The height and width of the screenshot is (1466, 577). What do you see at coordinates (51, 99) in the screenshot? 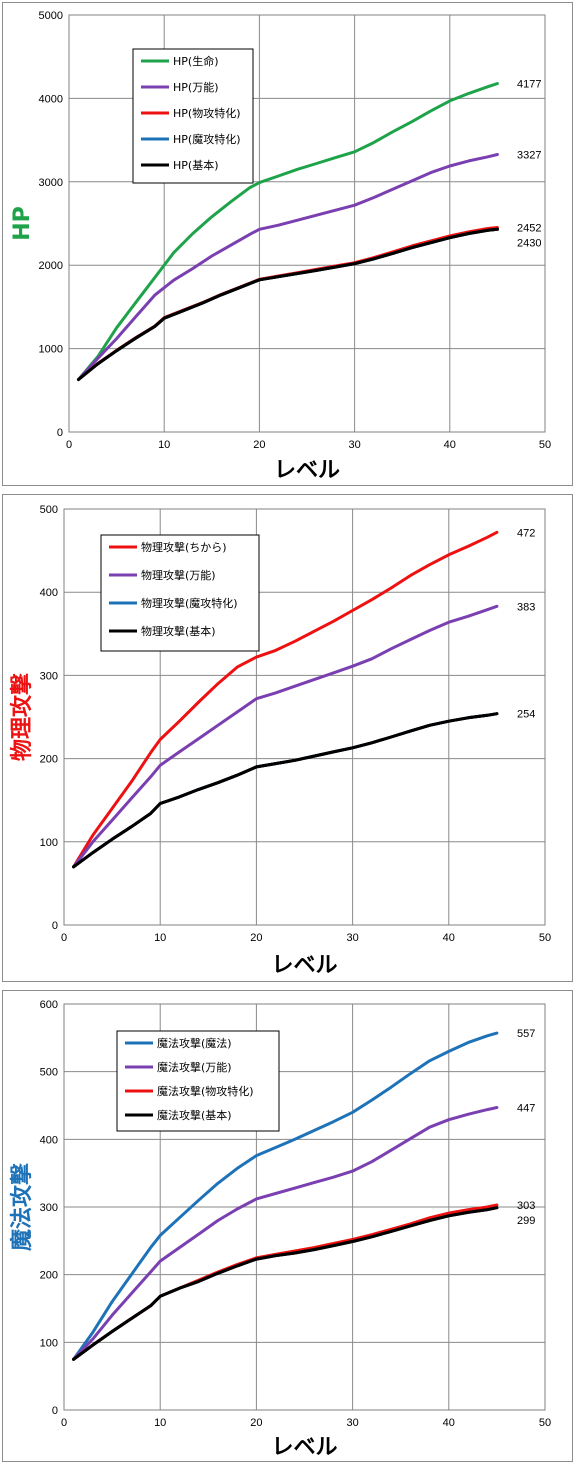
I see `y-tick-label: 4000` at bounding box center [51, 99].